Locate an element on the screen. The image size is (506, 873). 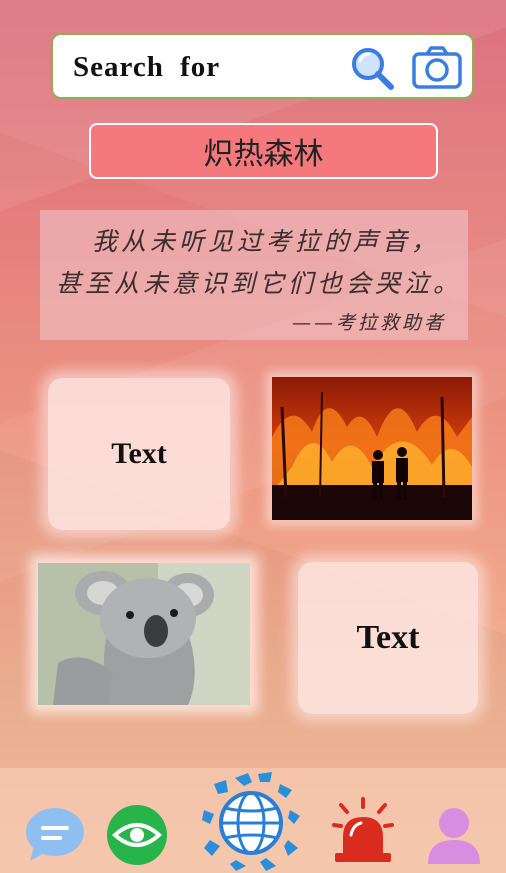
search-label: Search for is located at coordinates (147, 67).